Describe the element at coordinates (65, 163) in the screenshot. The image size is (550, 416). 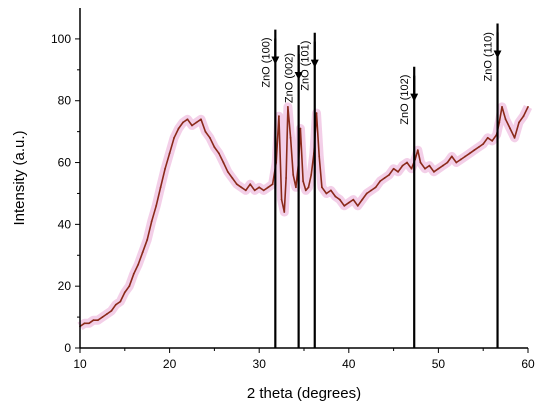
I see `y-tick-label: 60` at that location.